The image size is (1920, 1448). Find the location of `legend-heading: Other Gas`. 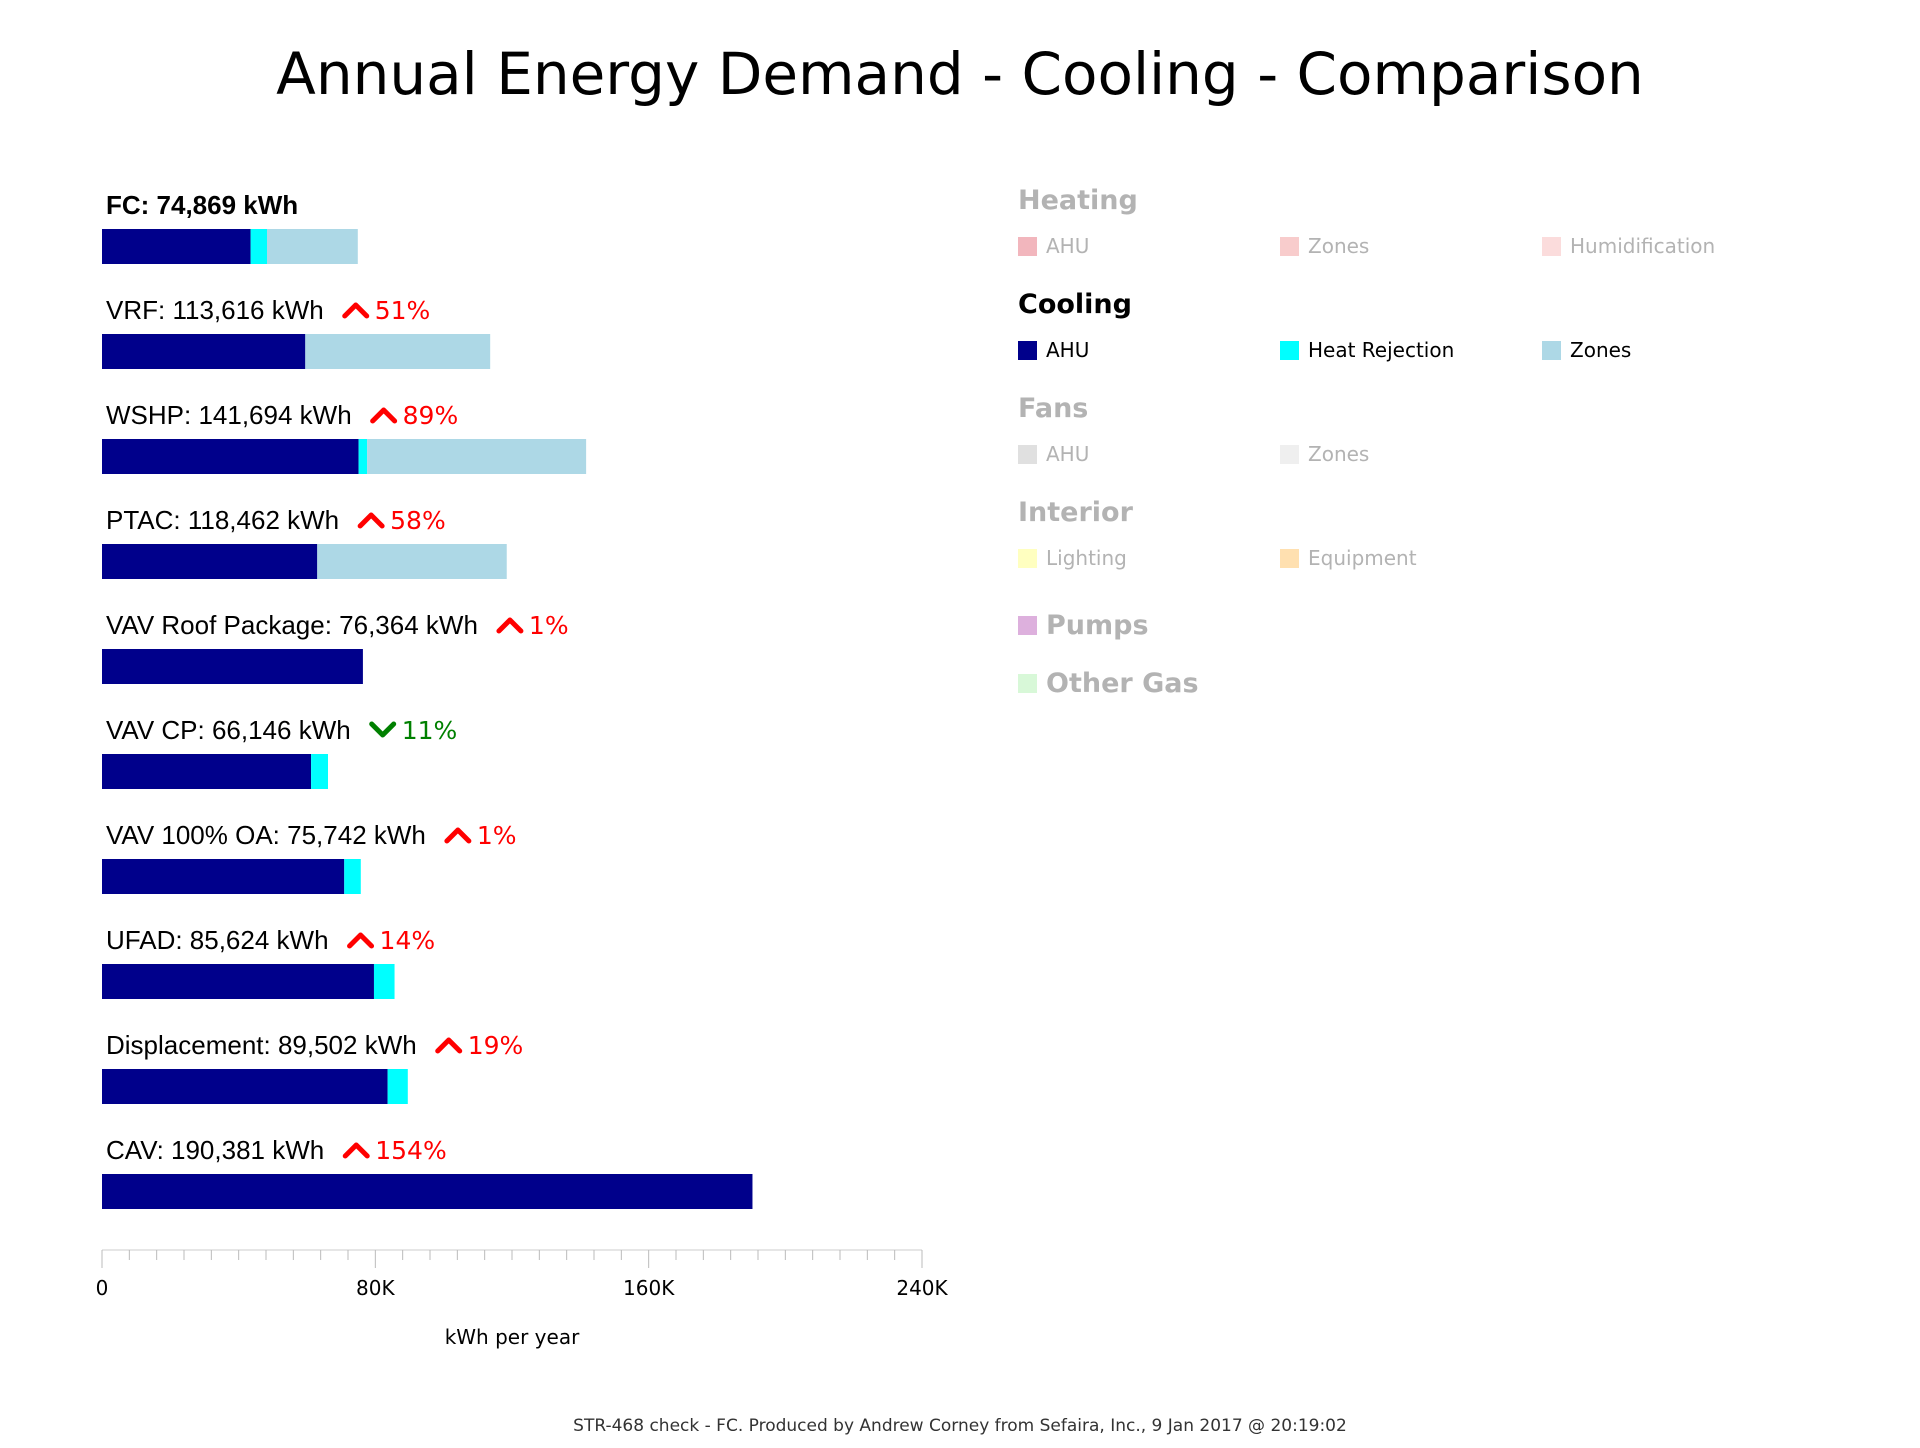

legend-heading: Other Gas is located at coordinates (1122, 683).